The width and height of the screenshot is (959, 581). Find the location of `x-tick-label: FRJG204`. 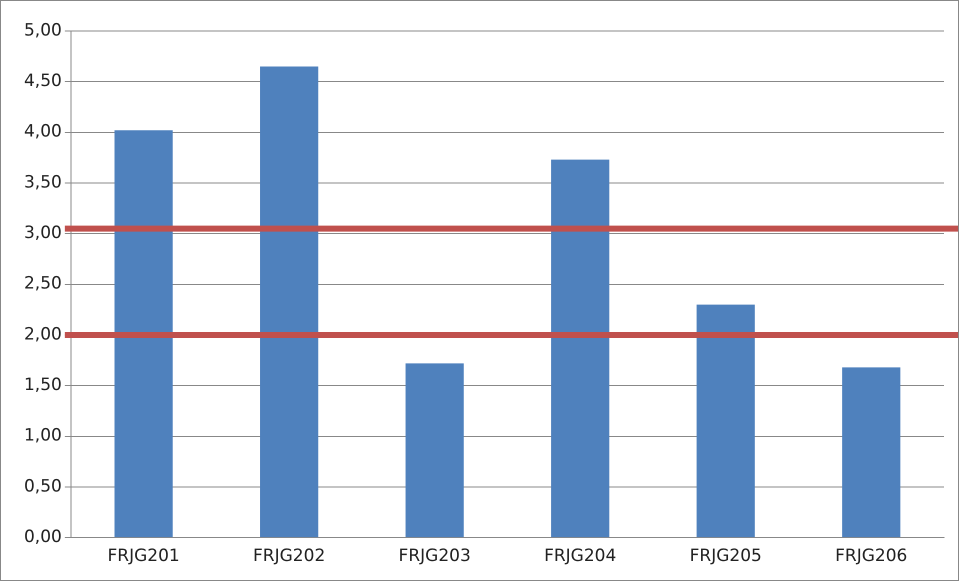

x-tick-label: FRJG204 is located at coordinates (580, 556).